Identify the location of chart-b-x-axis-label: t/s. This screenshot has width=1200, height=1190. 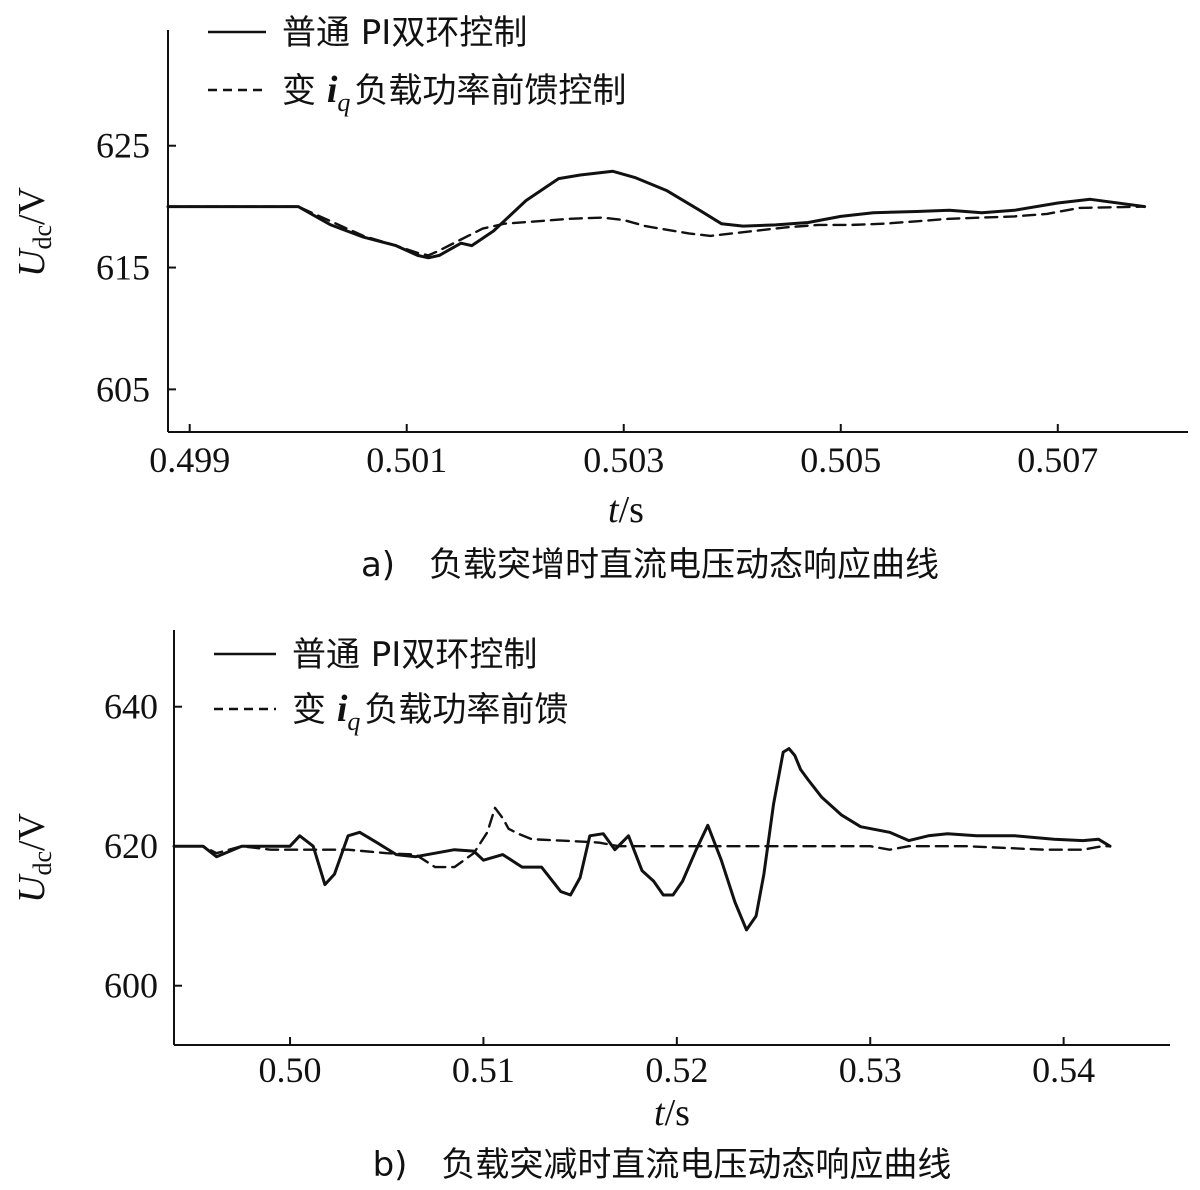
(672, 1113).